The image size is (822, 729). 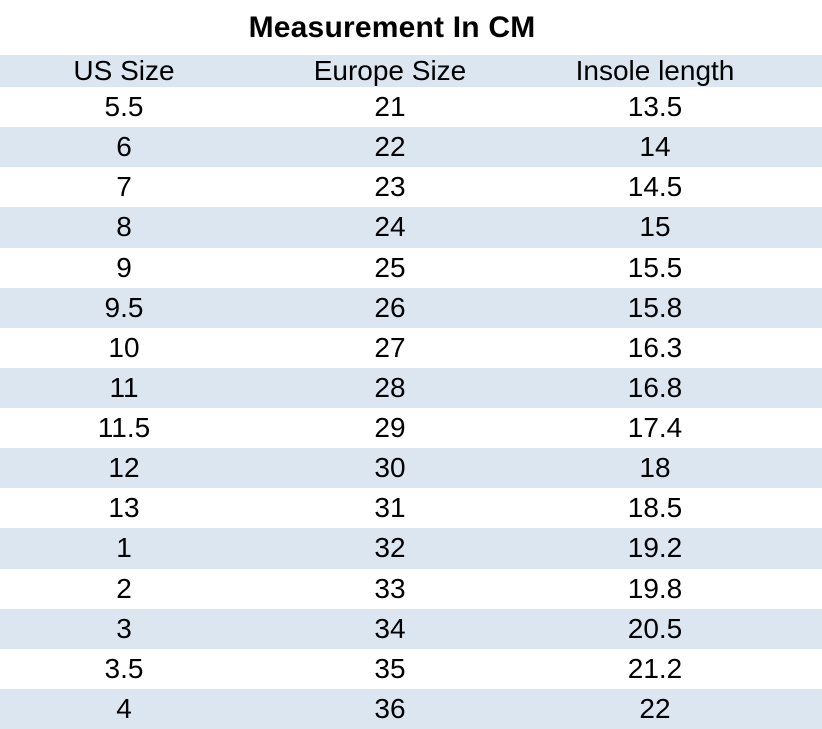 I want to click on table-cell: 19.2, so click(x=655, y=548).